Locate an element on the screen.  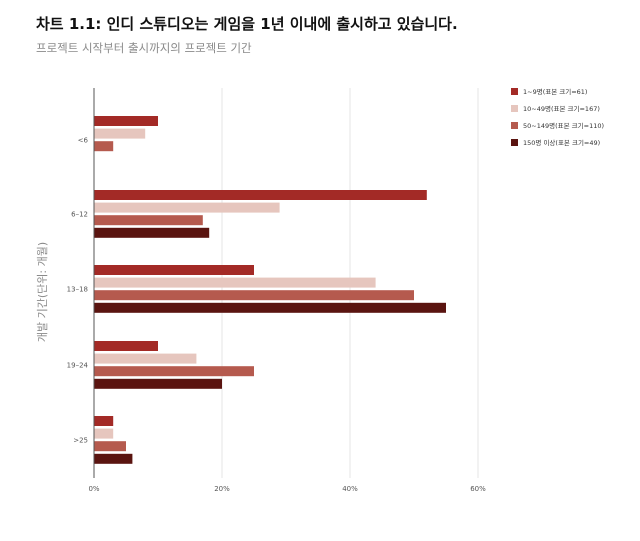
category-label: 13–18 is located at coordinates (77, 289).